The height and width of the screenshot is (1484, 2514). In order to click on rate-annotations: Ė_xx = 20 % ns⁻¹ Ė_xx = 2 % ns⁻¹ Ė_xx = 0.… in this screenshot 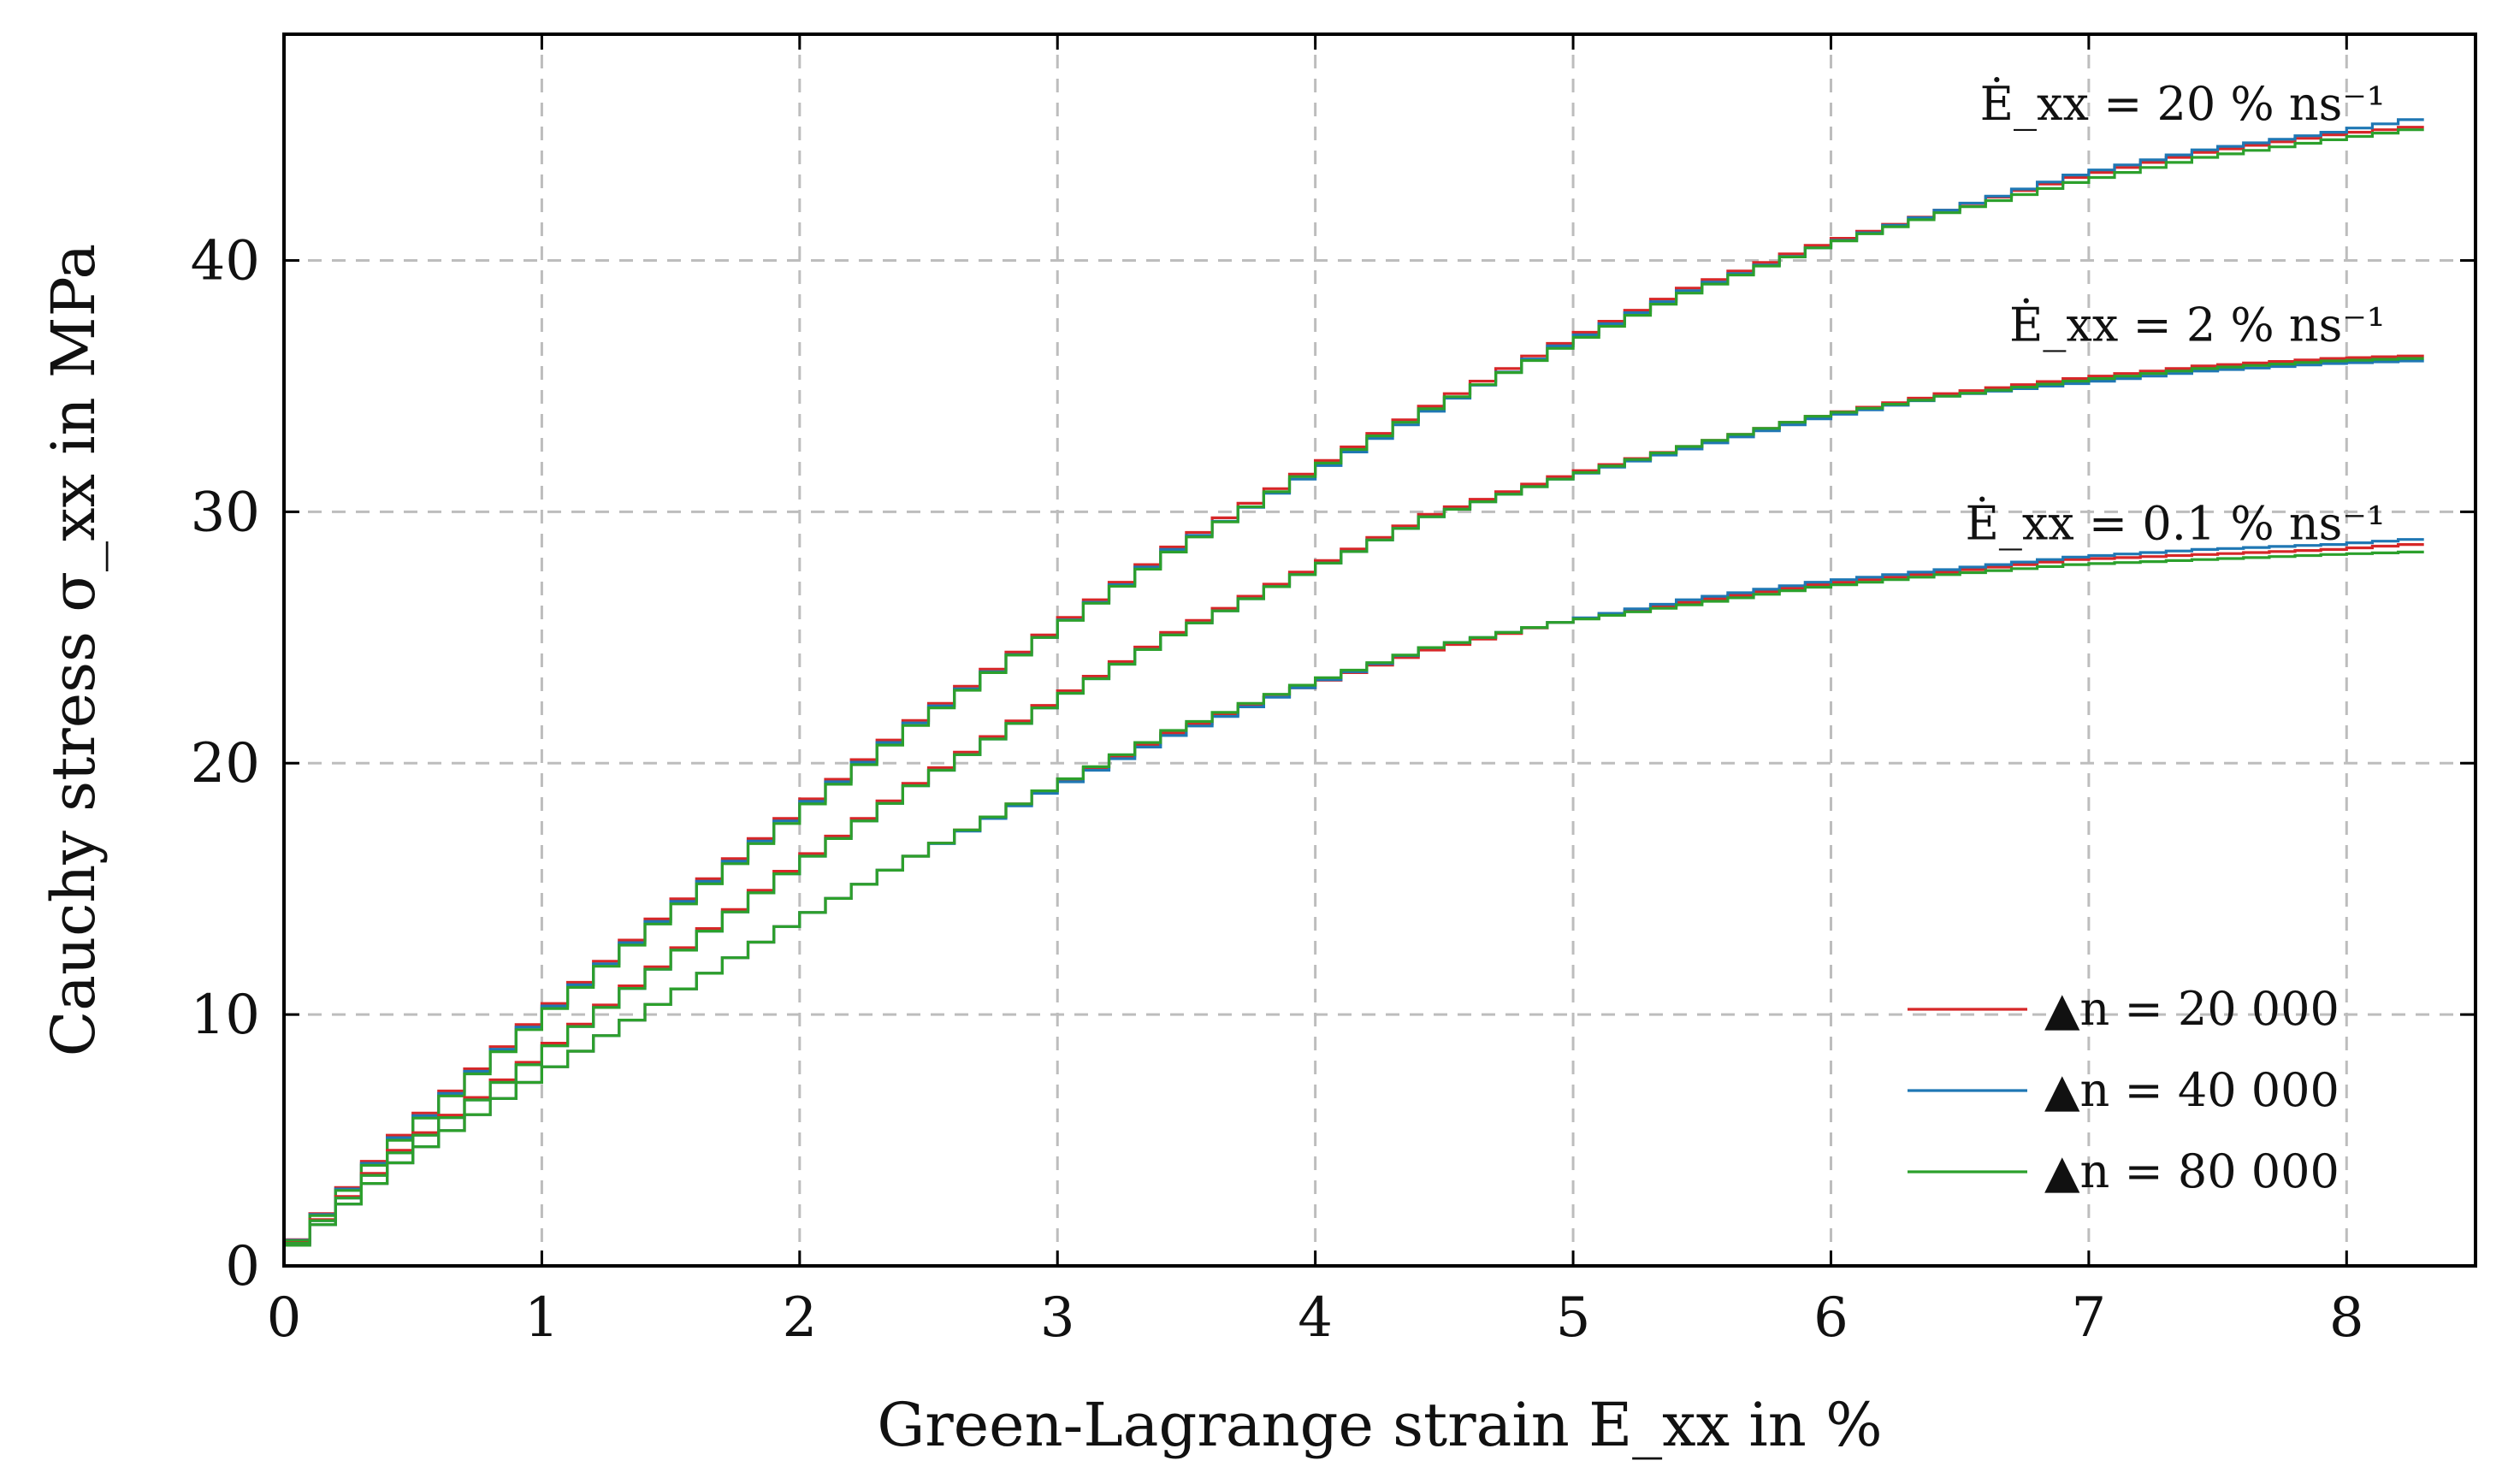, I will do `click(2175, 313)`.